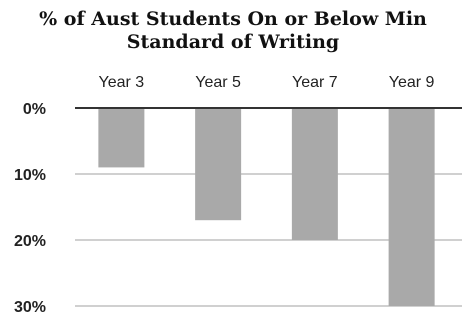 This screenshot has width=466, height=320. What do you see at coordinates (233, 19) in the screenshot?
I see `chart-title-line-1: % of Aust Students On or Below Min` at bounding box center [233, 19].